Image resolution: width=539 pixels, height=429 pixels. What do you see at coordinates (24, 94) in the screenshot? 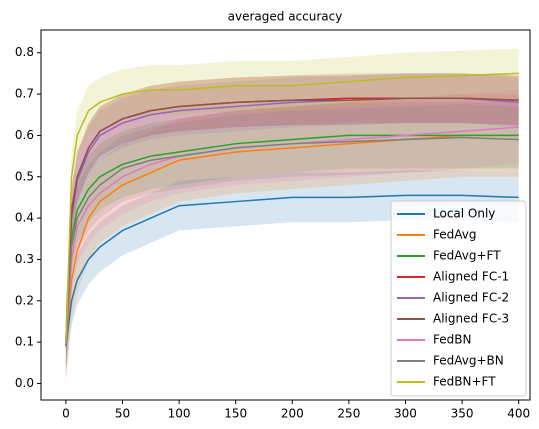
I see `y-tick-label: 0.7` at bounding box center [24, 94].